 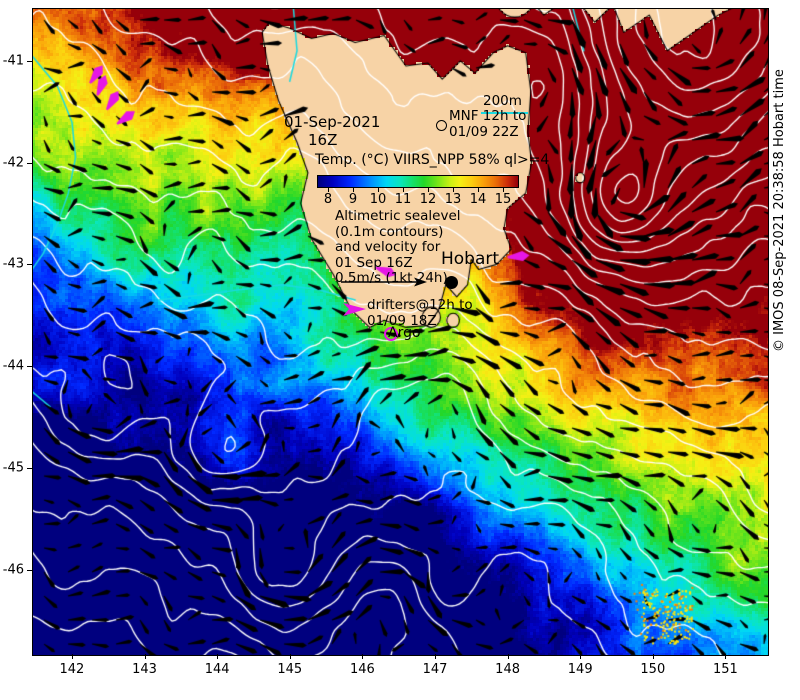 What do you see at coordinates (503, 199) in the screenshot?
I see `colorbar-tick-label: 15` at bounding box center [503, 199].